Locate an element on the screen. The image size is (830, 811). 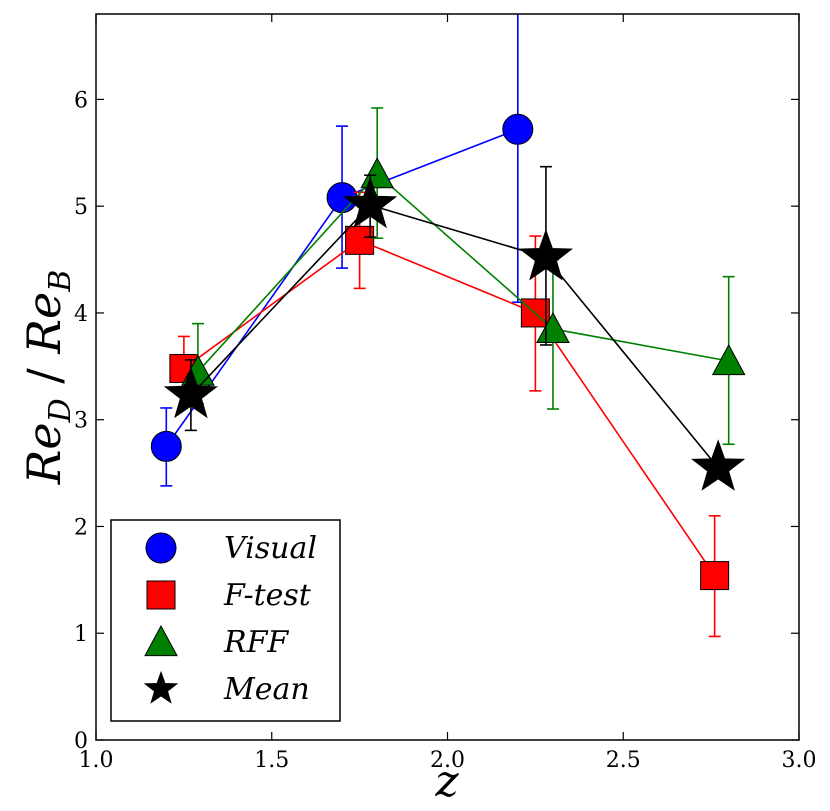
legend-marker-rff is located at coordinates (161, 640).